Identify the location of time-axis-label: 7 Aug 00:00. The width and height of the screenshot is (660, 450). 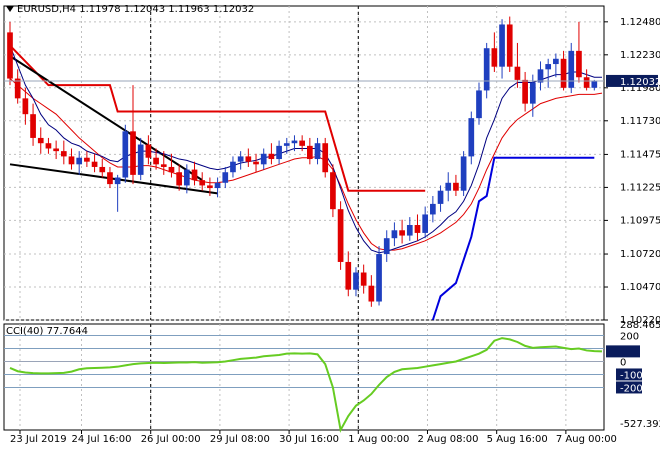
(586, 439).